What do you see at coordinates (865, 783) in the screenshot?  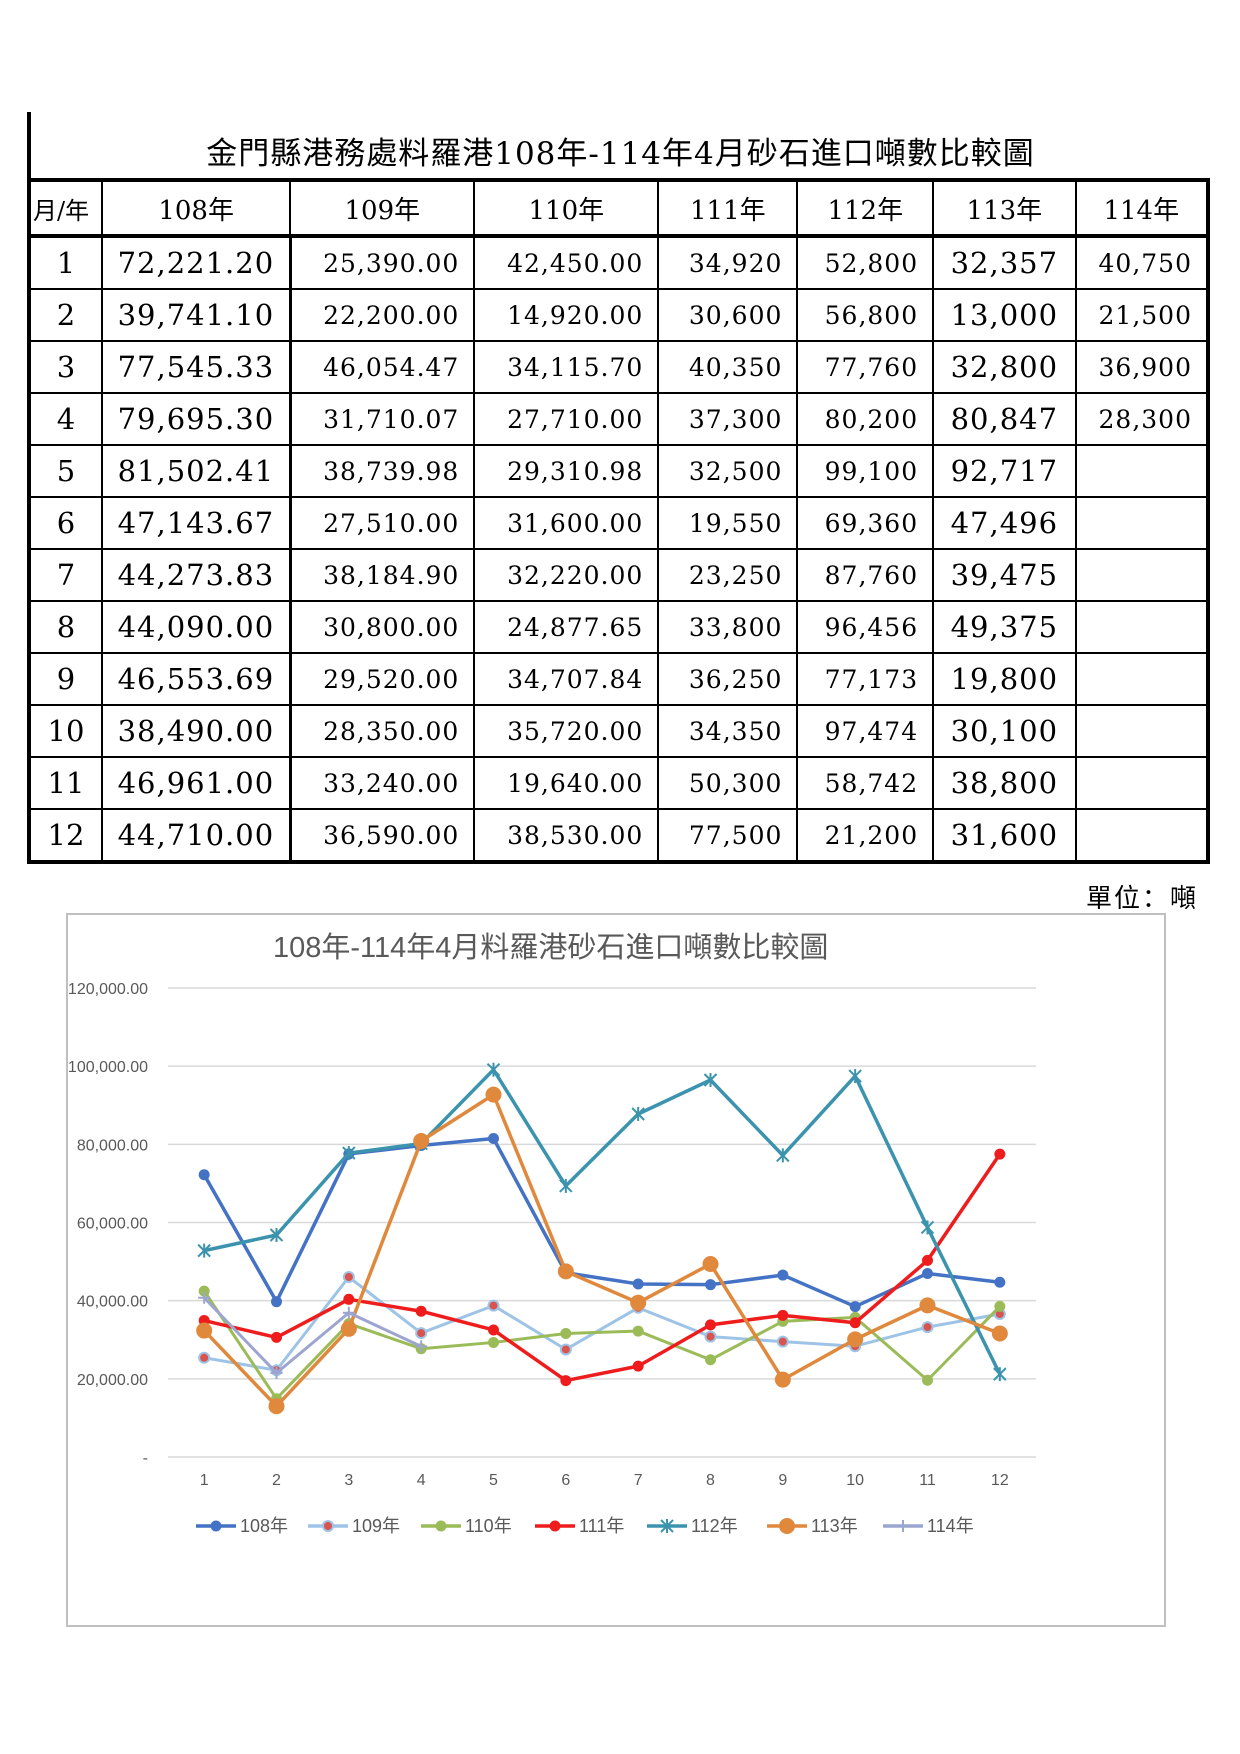 I see `value-cell: 58,742` at bounding box center [865, 783].